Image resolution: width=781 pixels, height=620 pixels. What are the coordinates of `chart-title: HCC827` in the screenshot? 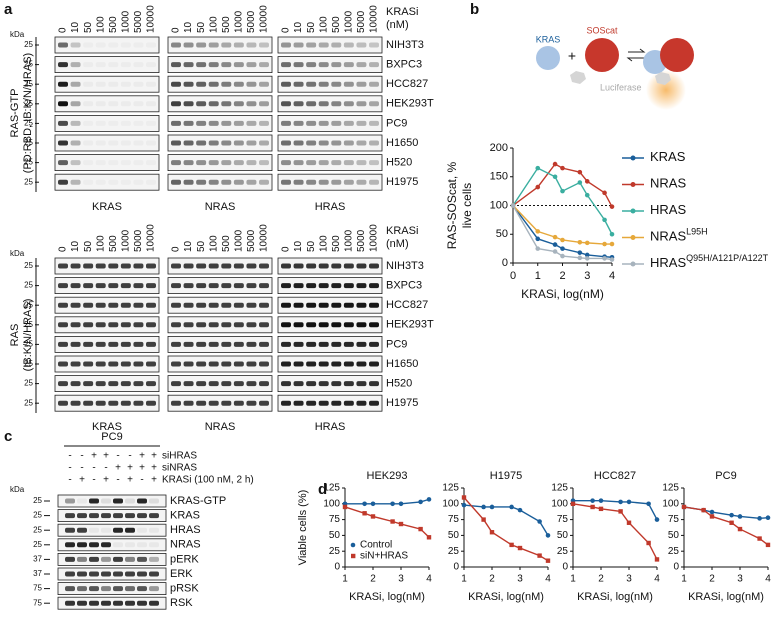 It's located at (615, 476).